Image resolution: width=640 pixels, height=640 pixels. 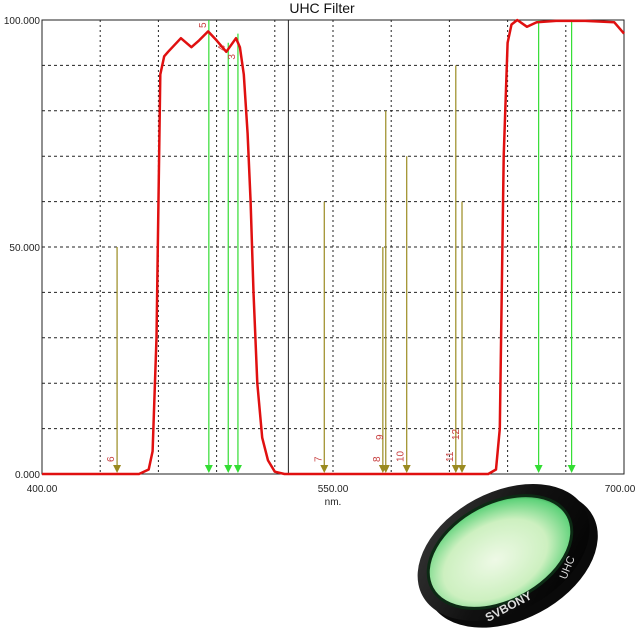 I want to click on marker-label: 8, so click(x=377, y=459).